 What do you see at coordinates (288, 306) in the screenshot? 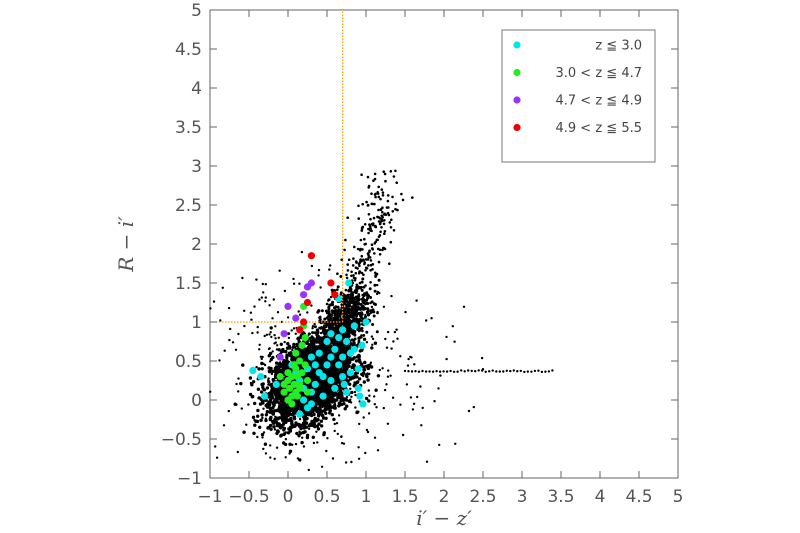
I see `series-2-point` at bounding box center [288, 306].